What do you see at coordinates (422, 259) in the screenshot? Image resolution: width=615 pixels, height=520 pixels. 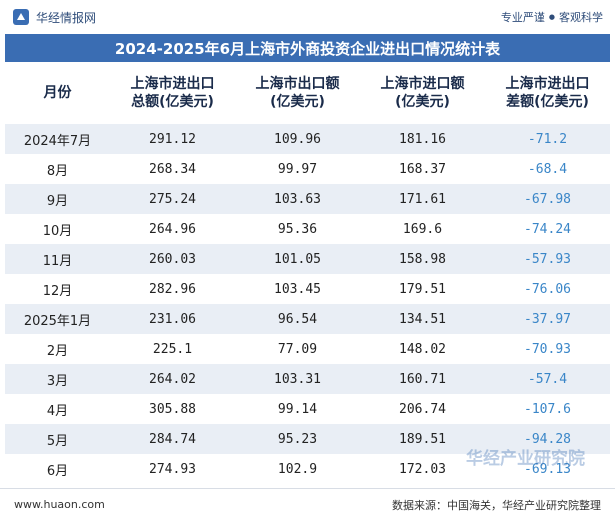 I see `value-cell: 158.98` at bounding box center [422, 259].